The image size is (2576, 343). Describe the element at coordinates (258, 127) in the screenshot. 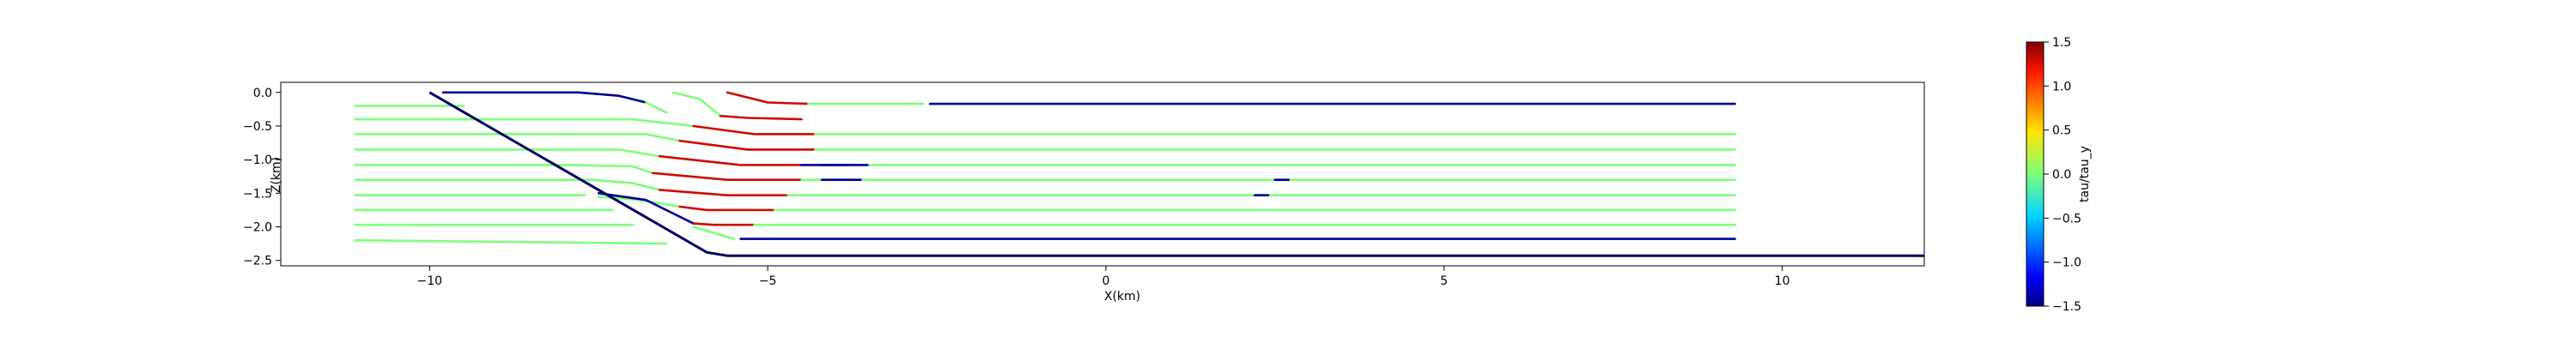

I see `y-tick-label: −0.5` at that location.